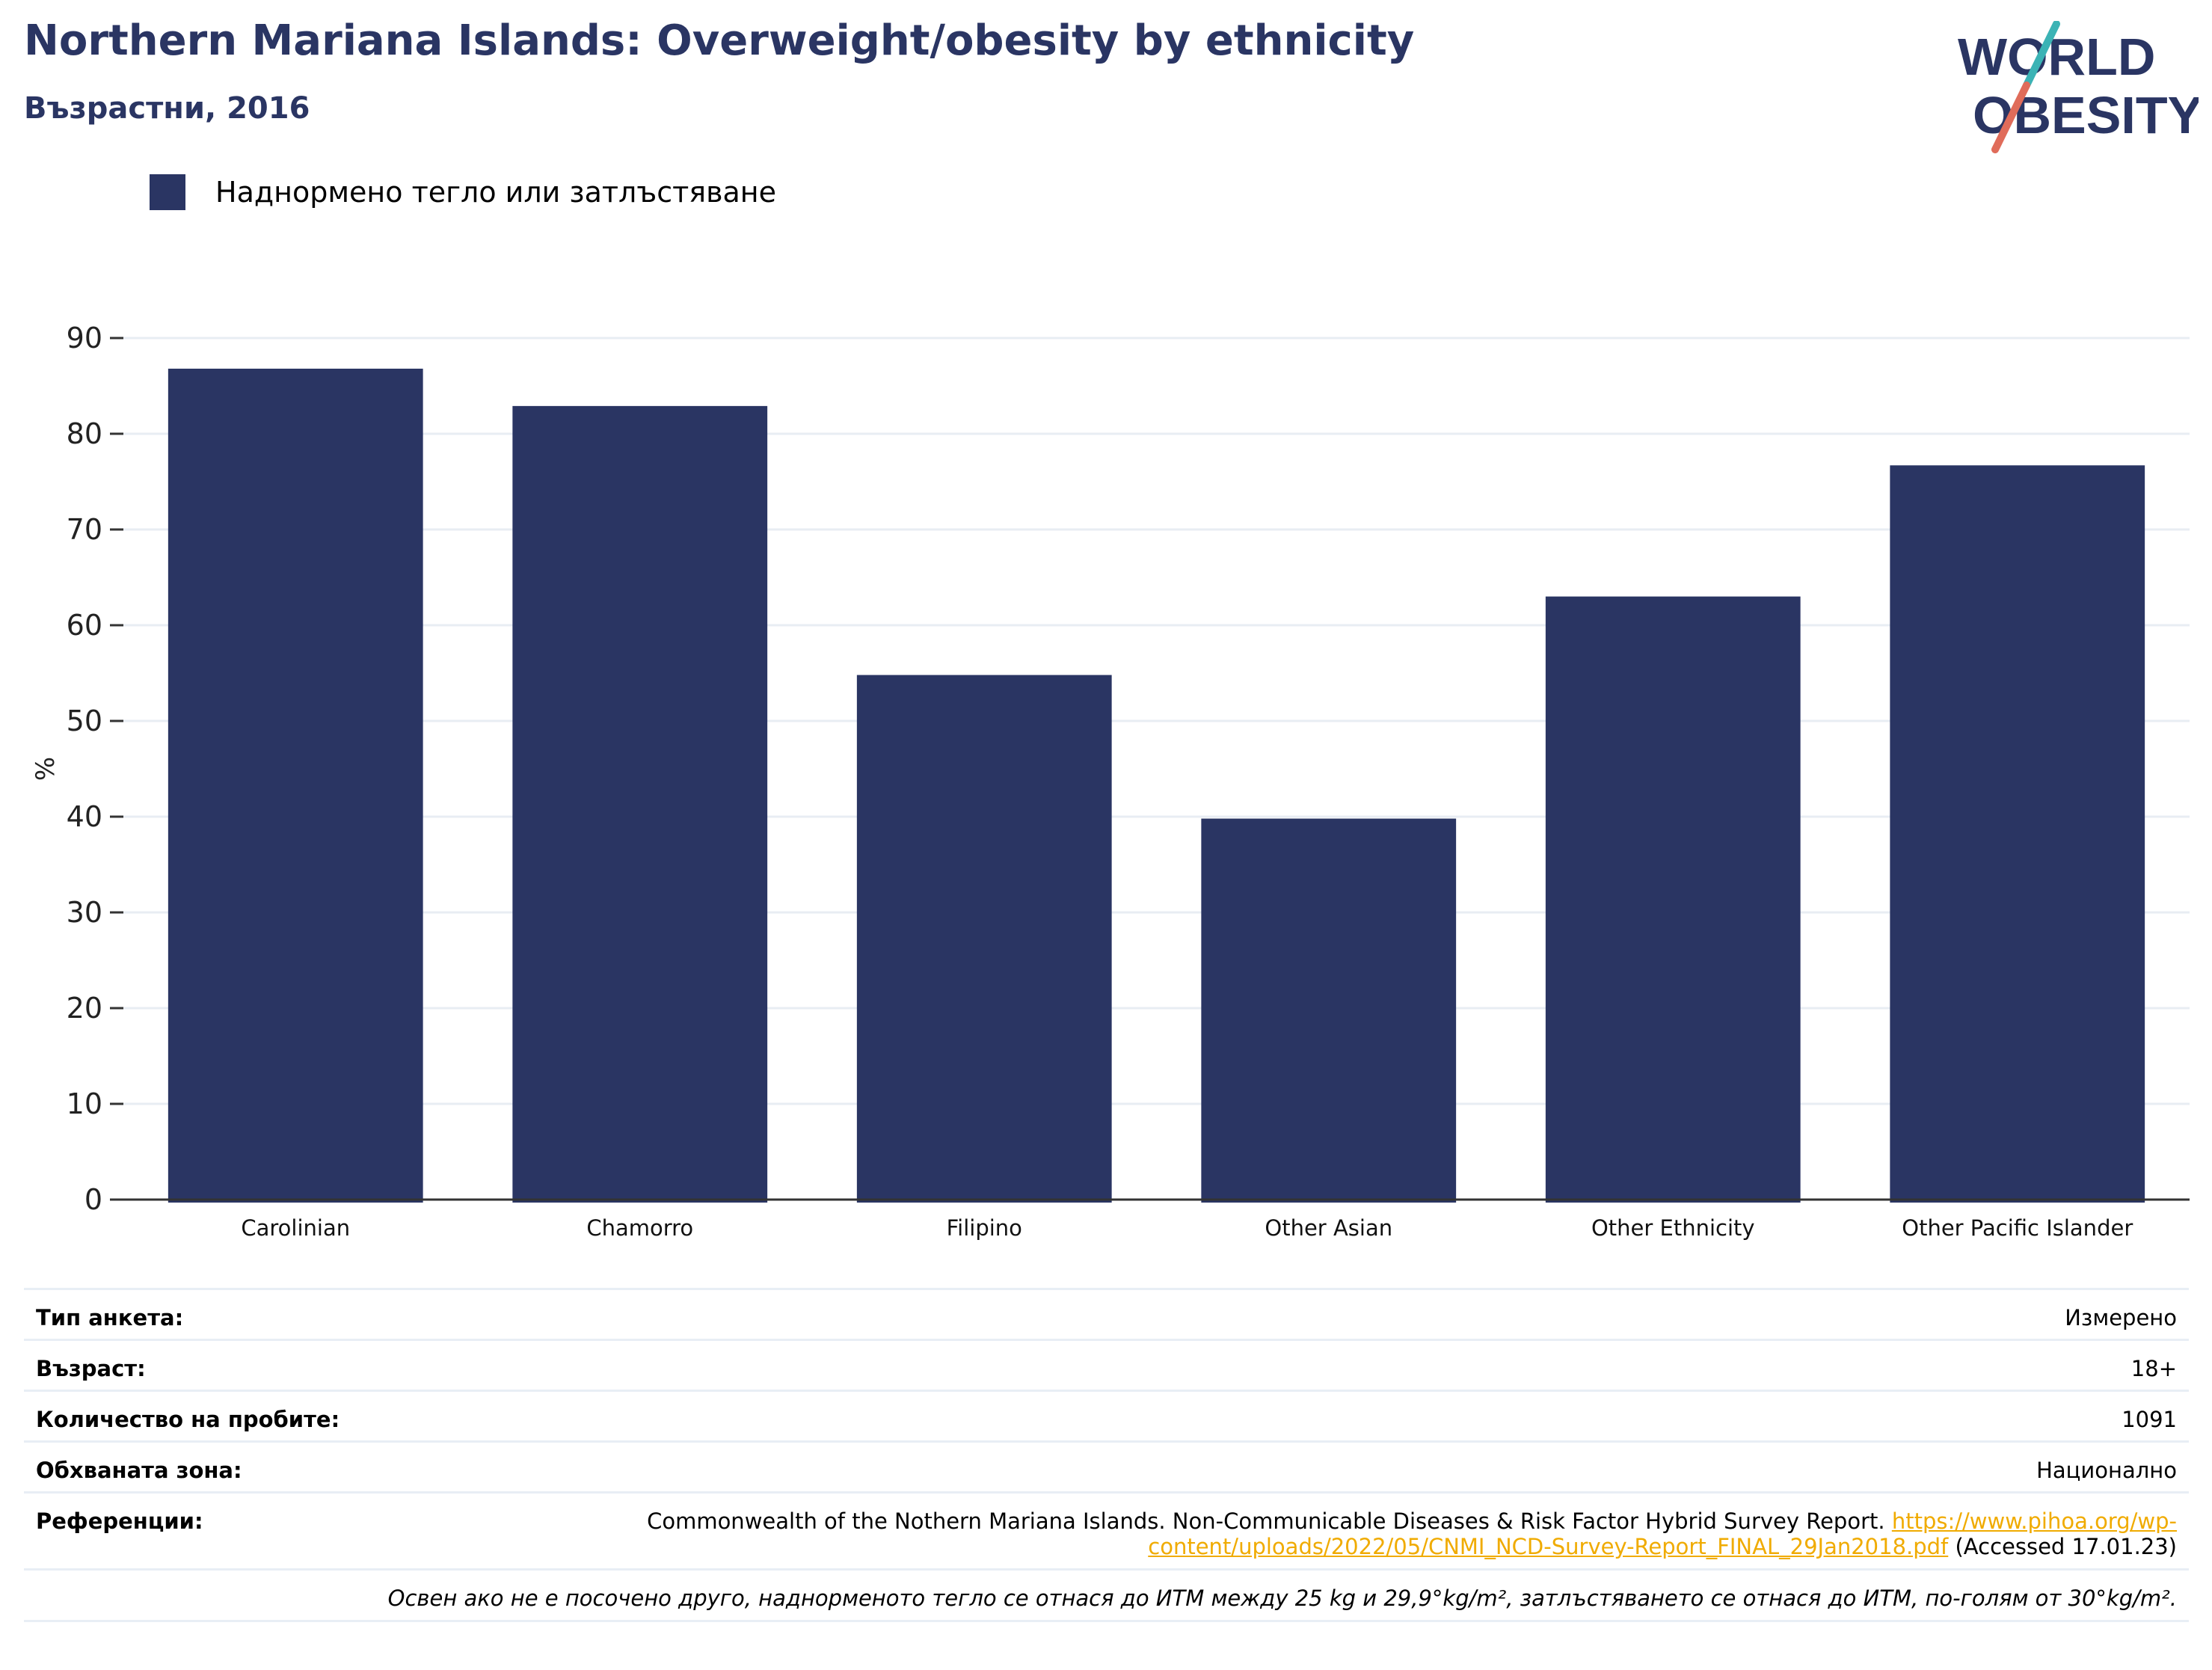 The width and height of the screenshot is (2212, 1670). What do you see at coordinates (84, 625) in the screenshot?
I see `y-tick-label: 60` at bounding box center [84, 625].